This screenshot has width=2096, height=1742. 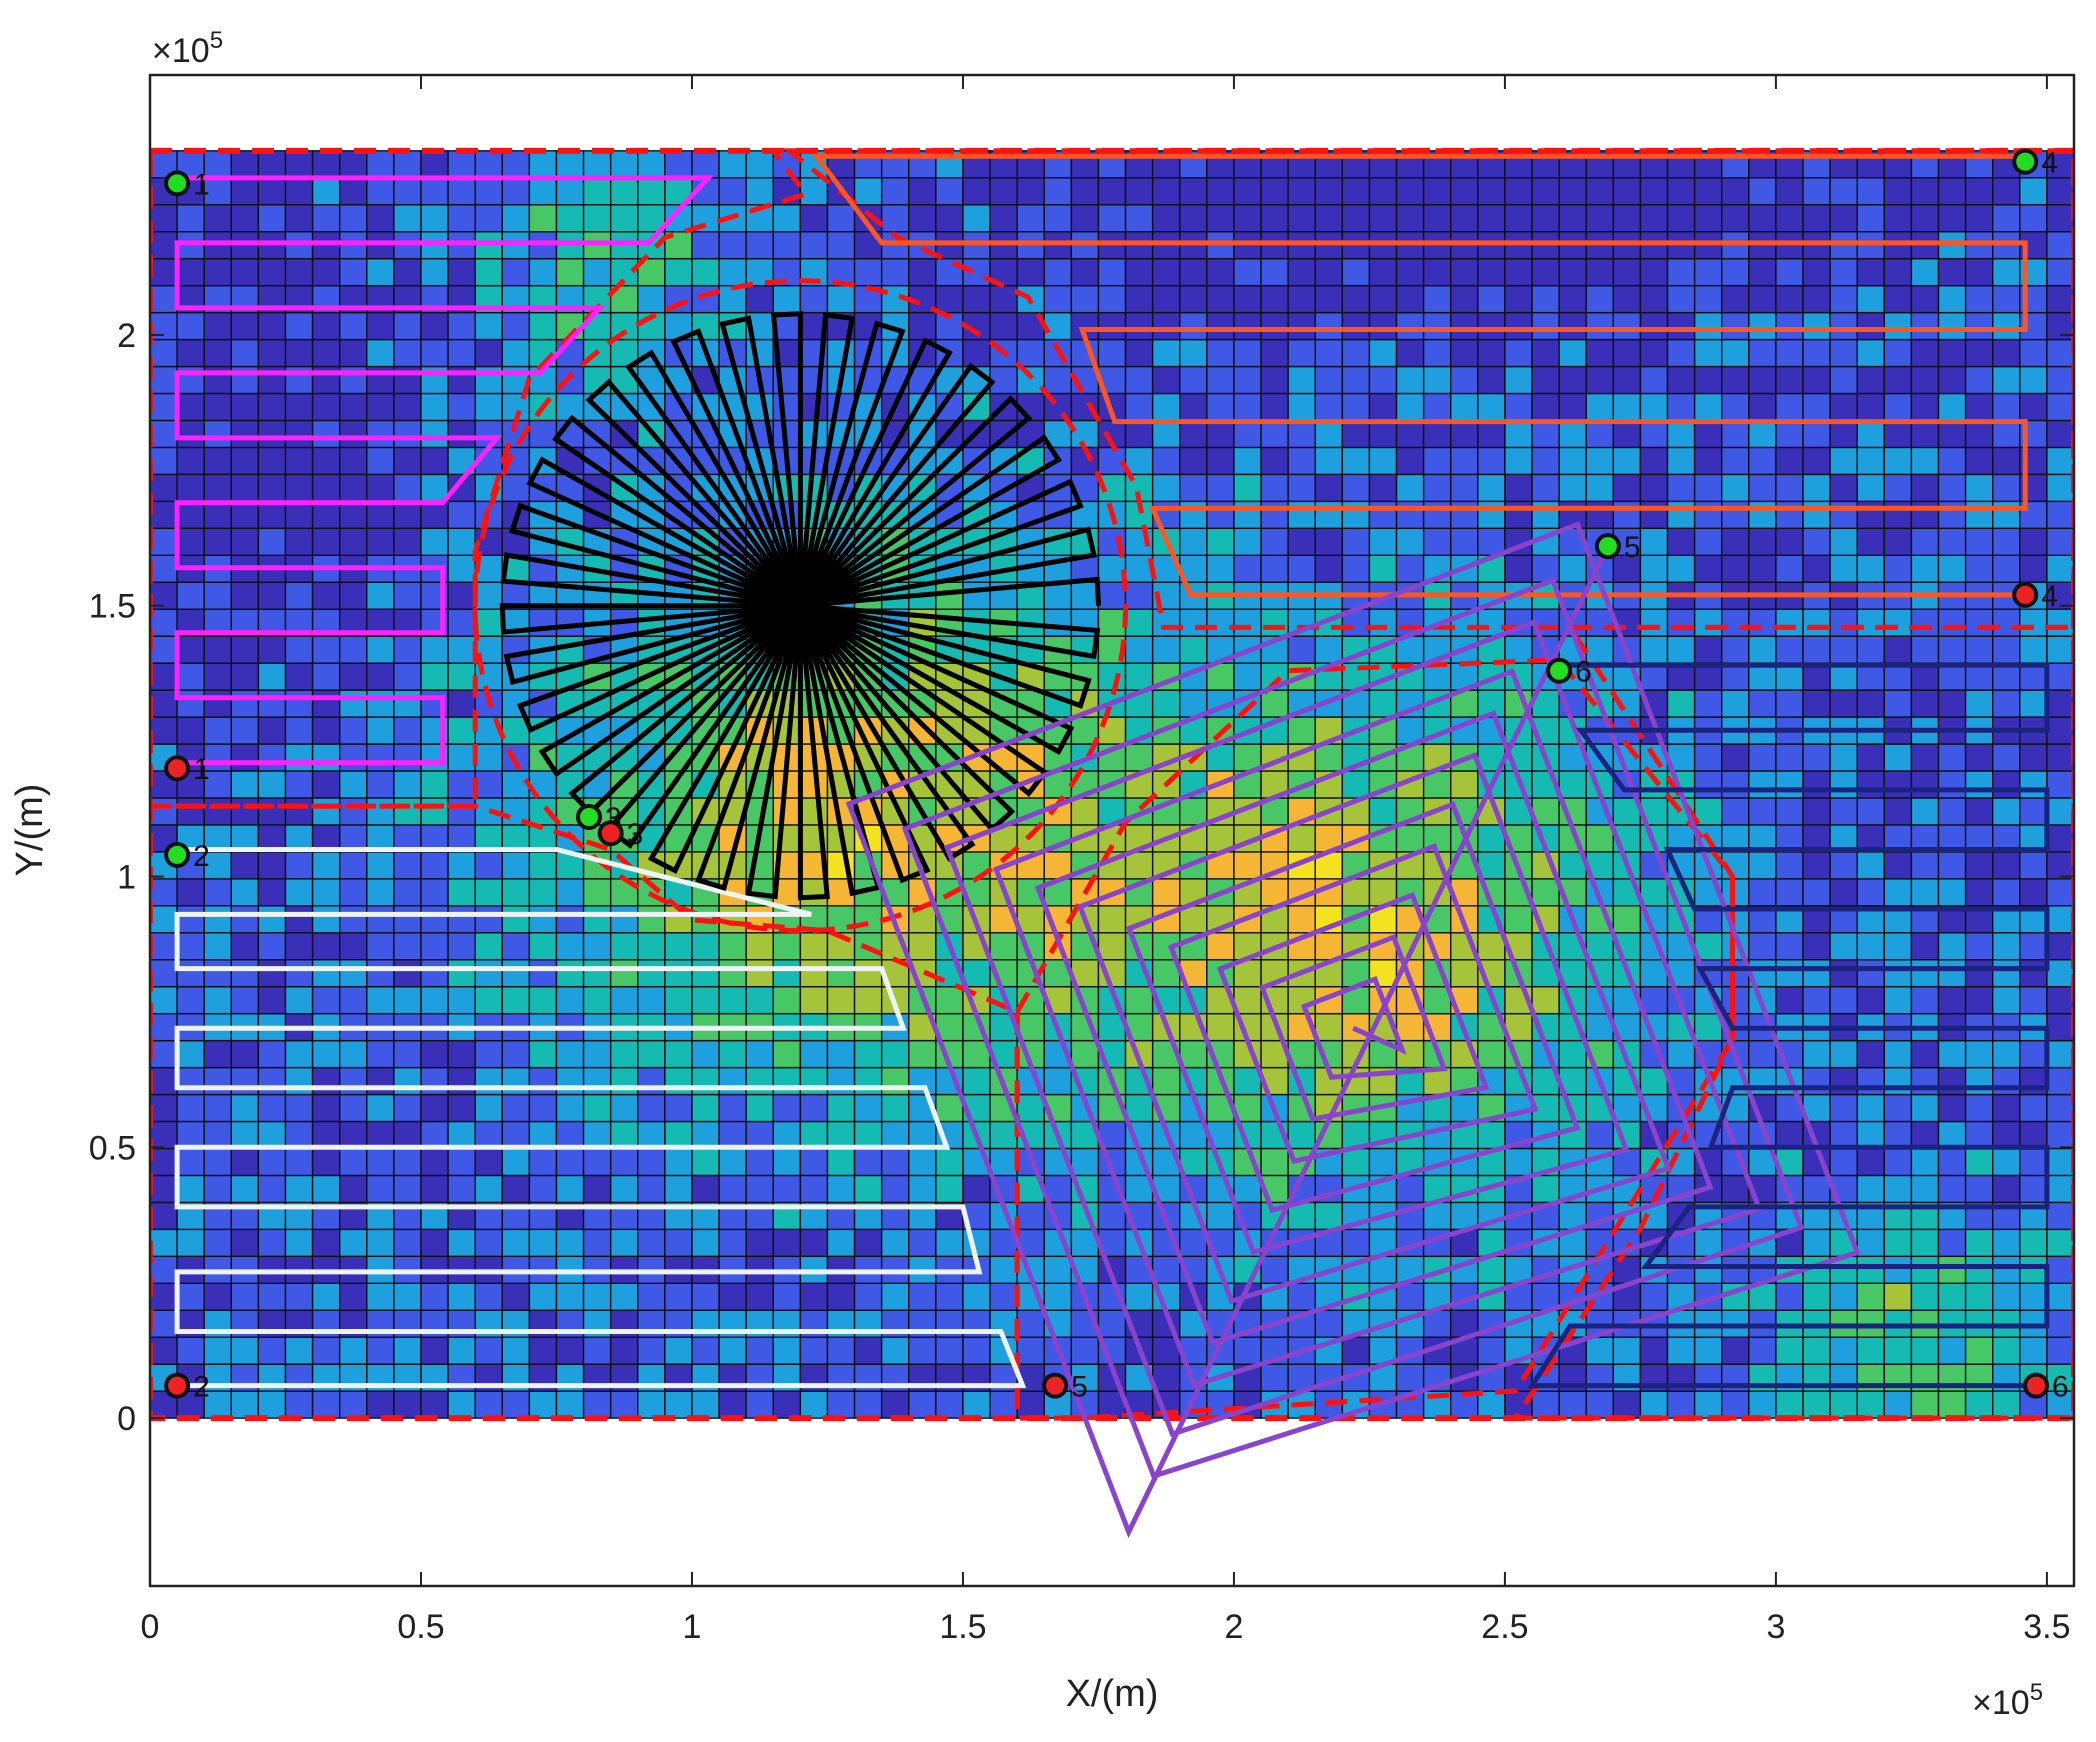 I want to click on x-tick-label: 1, so click(x=692, y=1627).